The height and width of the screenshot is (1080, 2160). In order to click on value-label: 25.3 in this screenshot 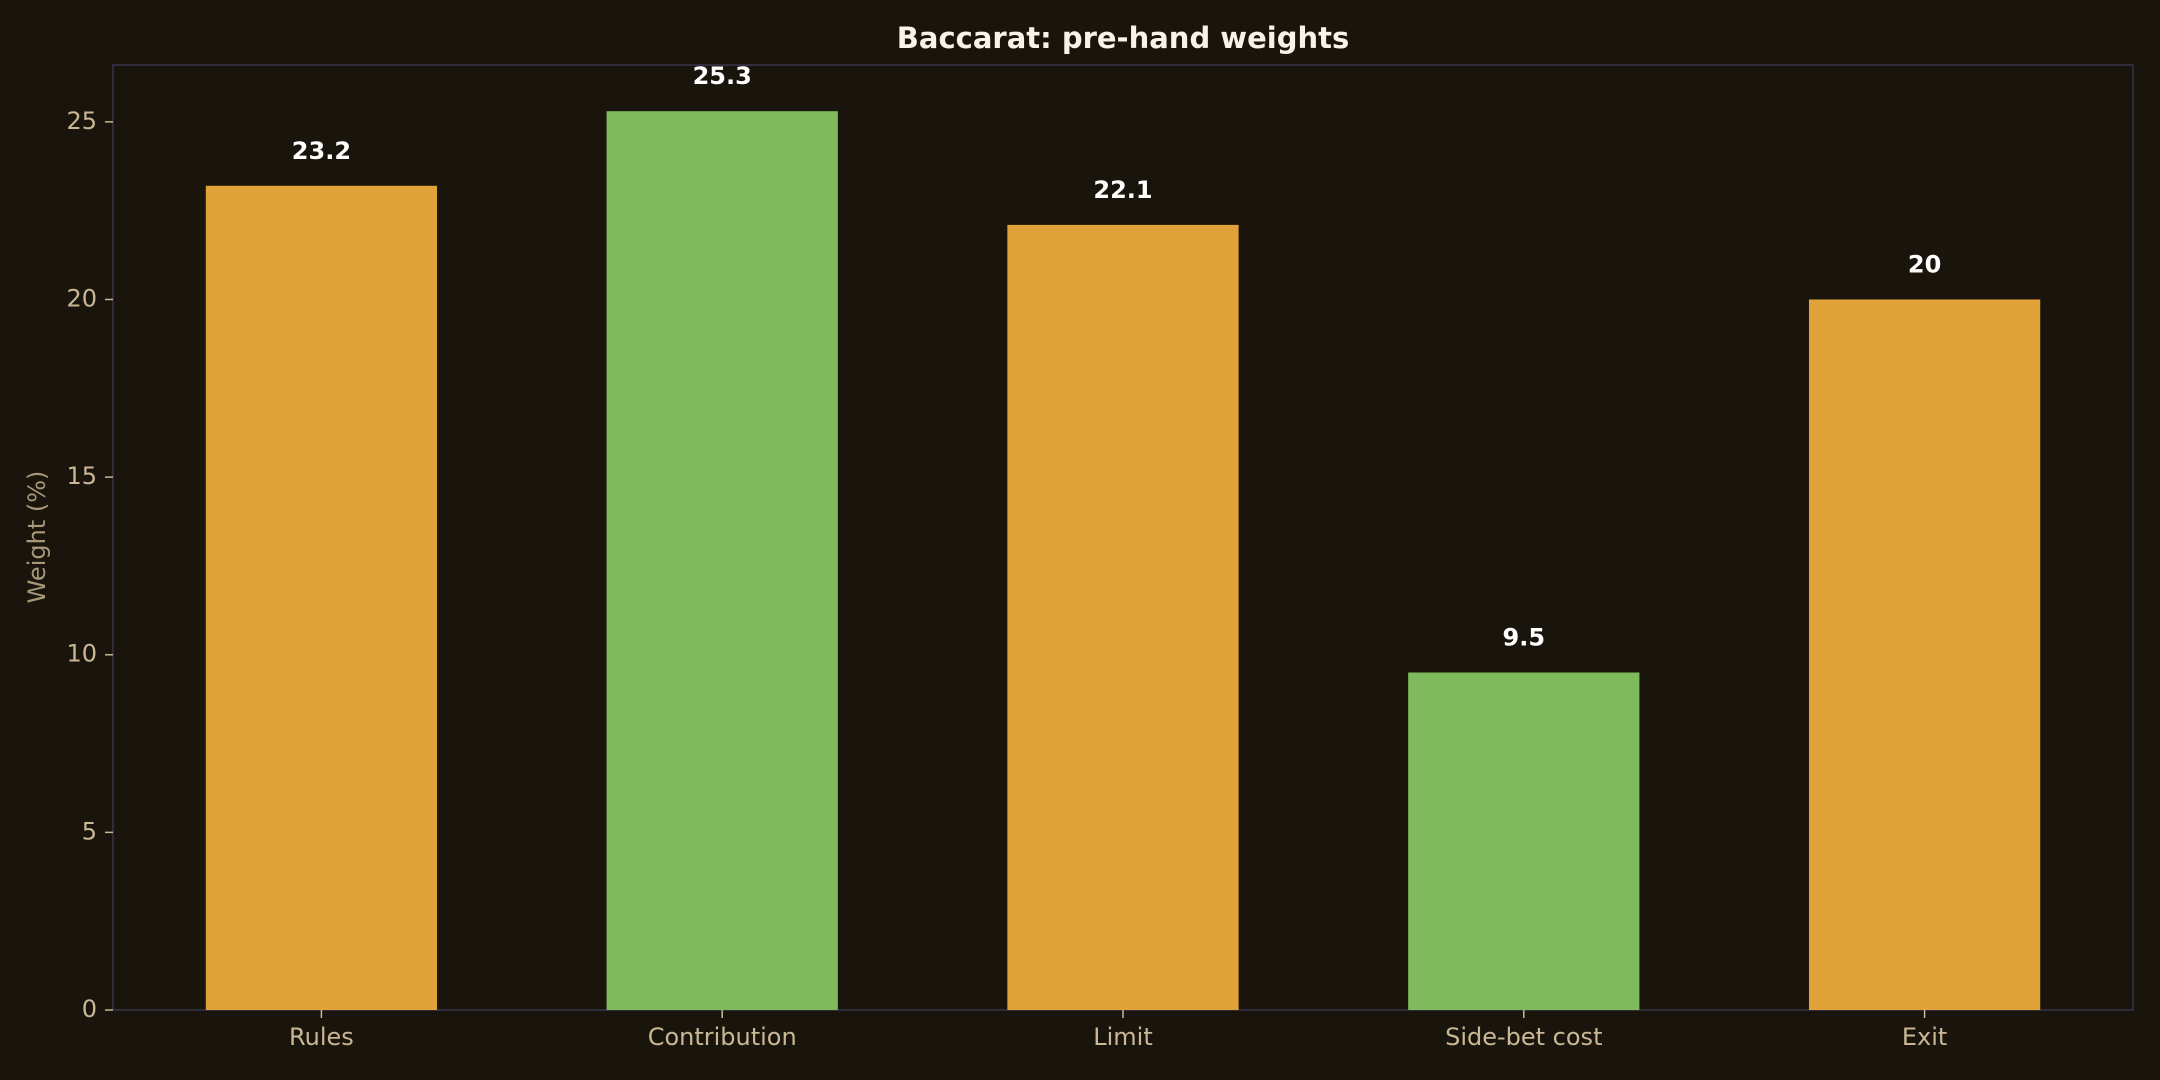, I will do `click(722, 76)`.